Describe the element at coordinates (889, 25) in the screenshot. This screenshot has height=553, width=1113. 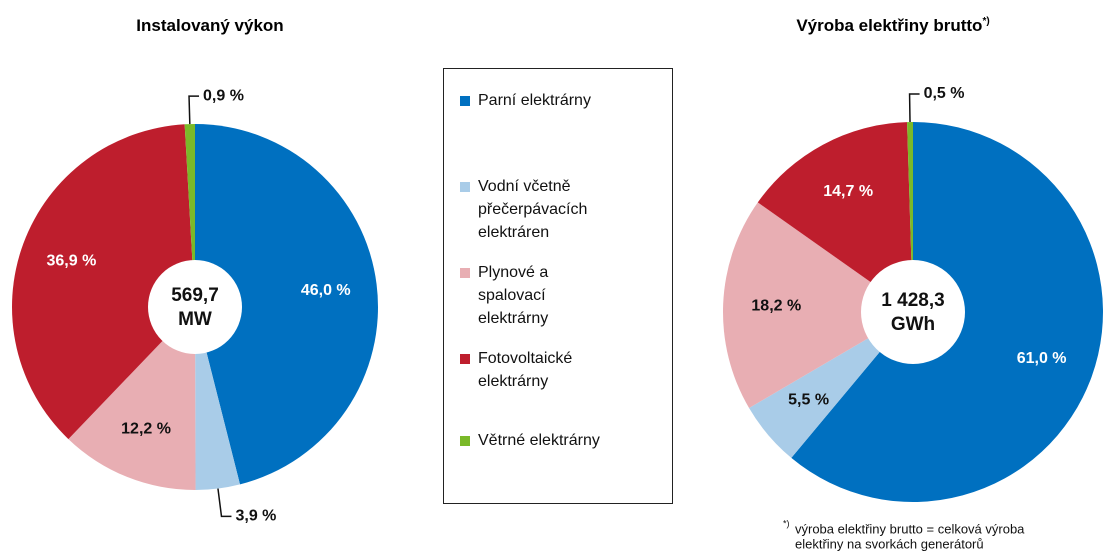
I see `chart-title-text: Výroba elektřiny brutto` at that location.